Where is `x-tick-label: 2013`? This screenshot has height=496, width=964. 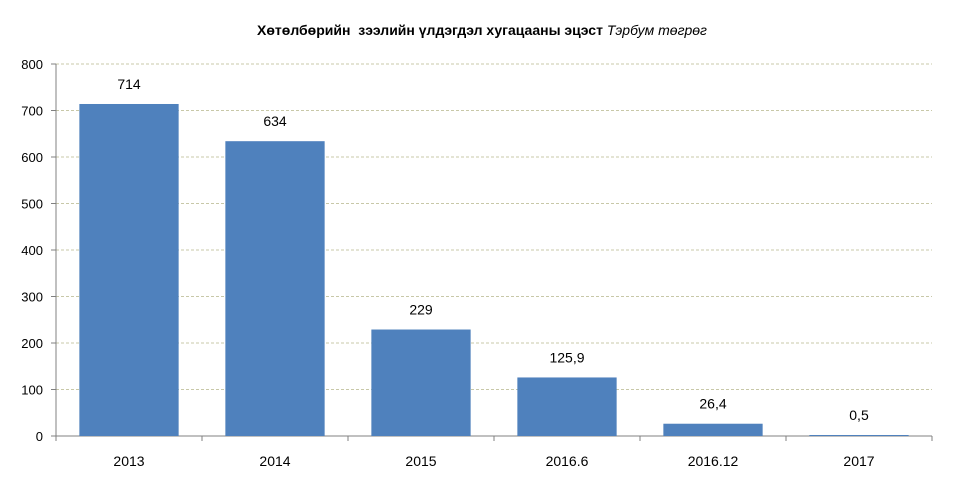
x-tick-label: 2013 is located at coordinates (128, 461).